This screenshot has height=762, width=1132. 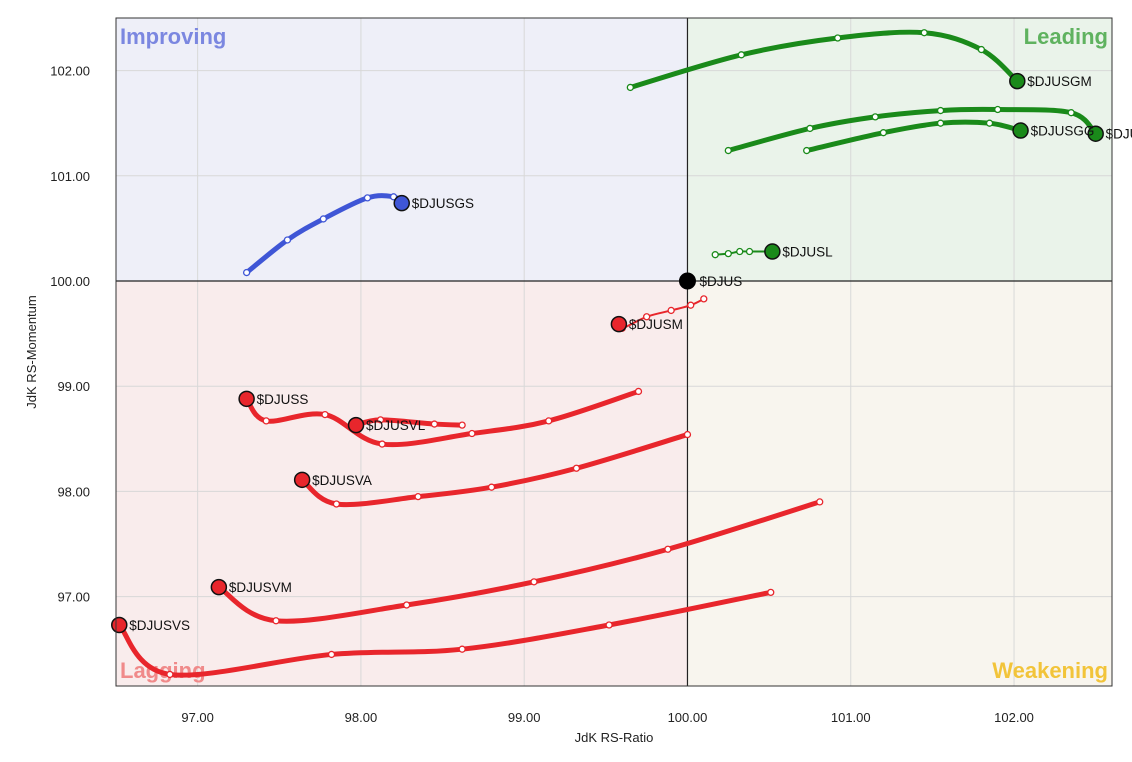 What do you see at coordinates (1020, 130) in the screenshot?
I see `head-point-djusgg` at bounding box center [1020, 130].